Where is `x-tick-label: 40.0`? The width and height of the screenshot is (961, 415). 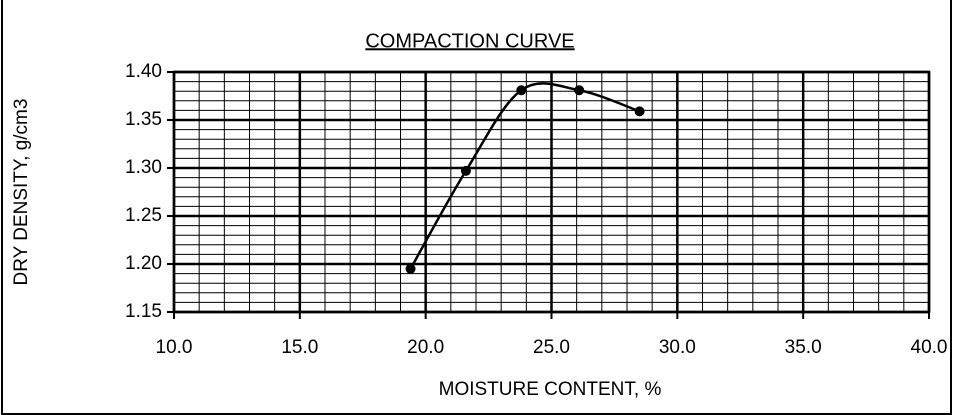 x-tick-label: 40.0 is located at coordinates (929, 347).